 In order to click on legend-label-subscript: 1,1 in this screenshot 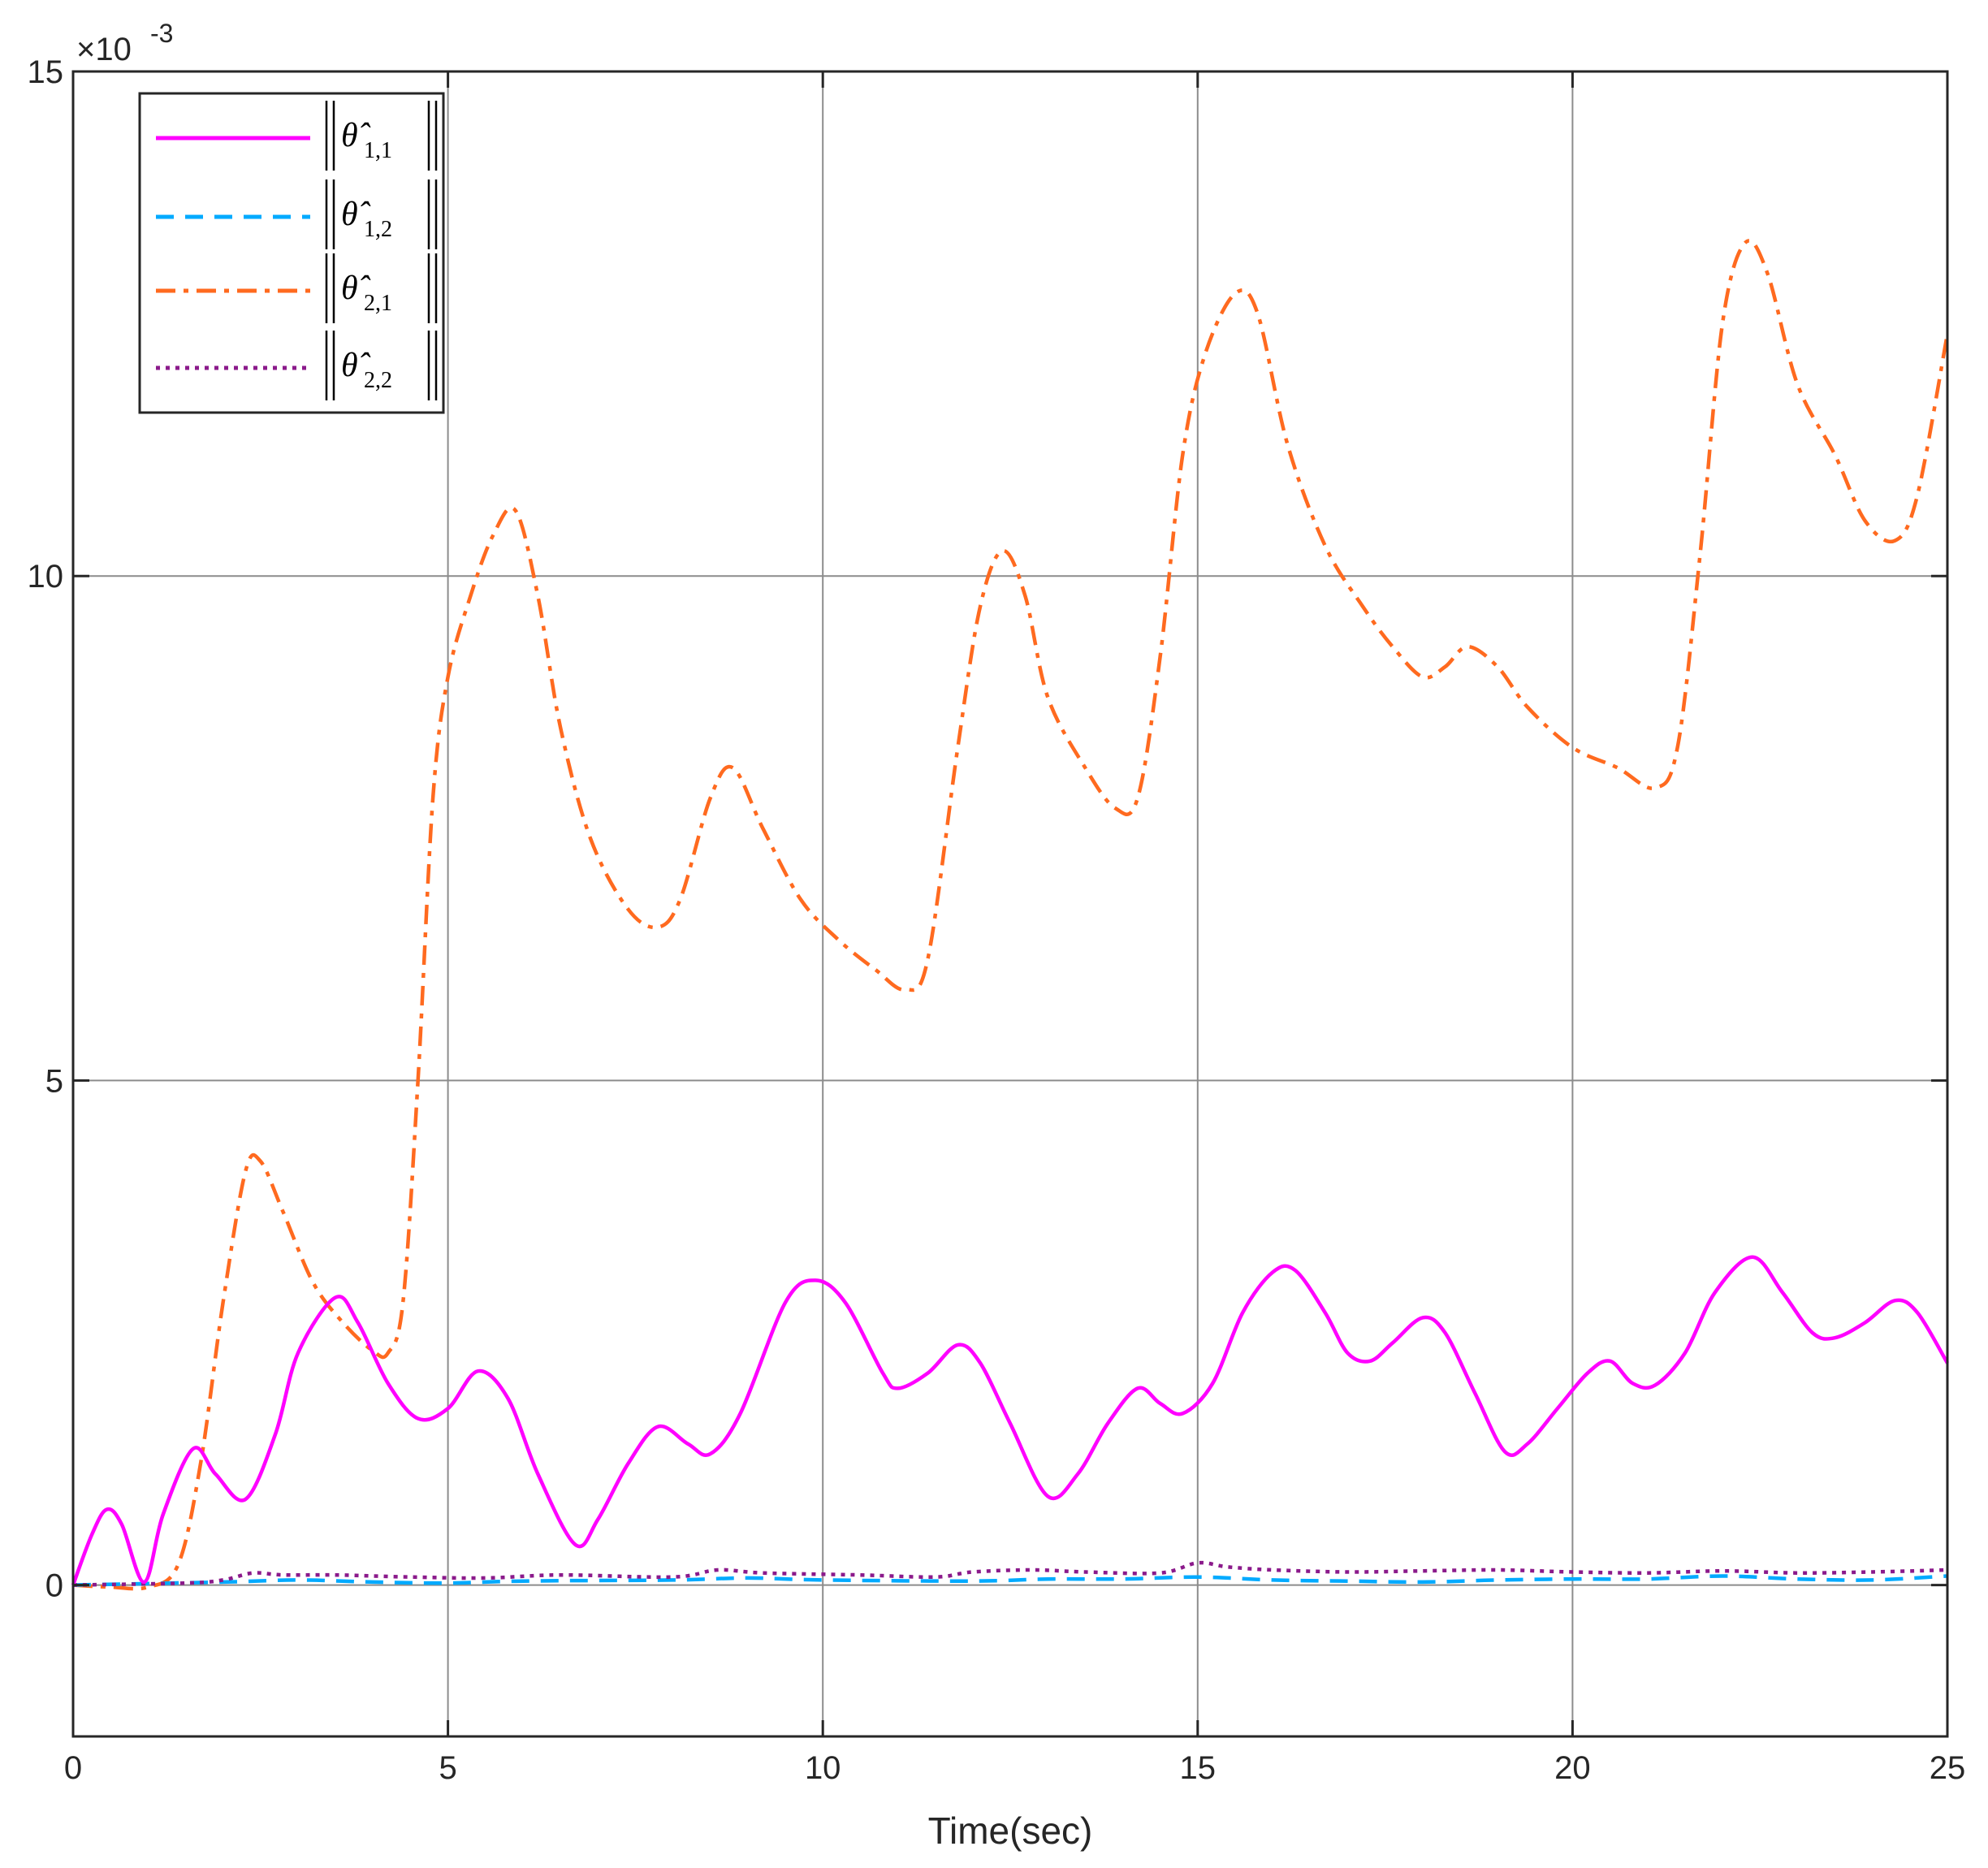, I will do `click(378, 150)`.